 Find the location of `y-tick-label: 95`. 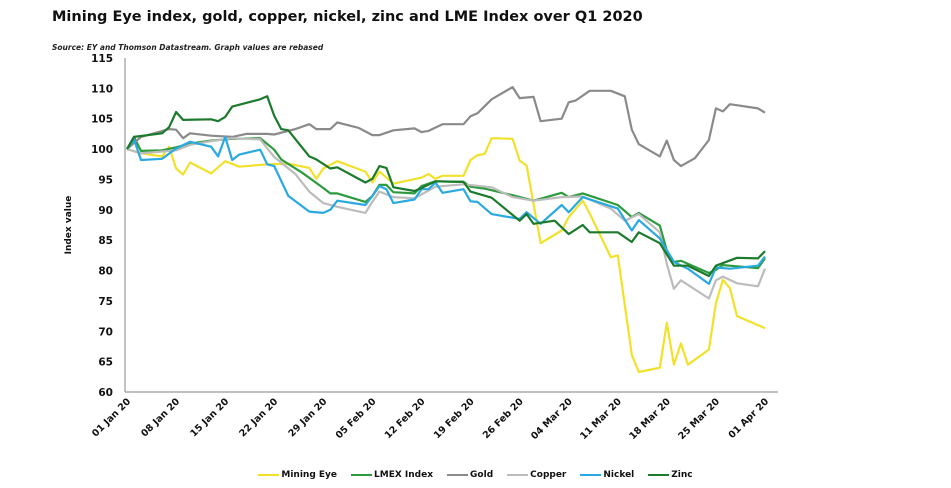

y-tick-label: 95 is located at coordinates (105, 180).